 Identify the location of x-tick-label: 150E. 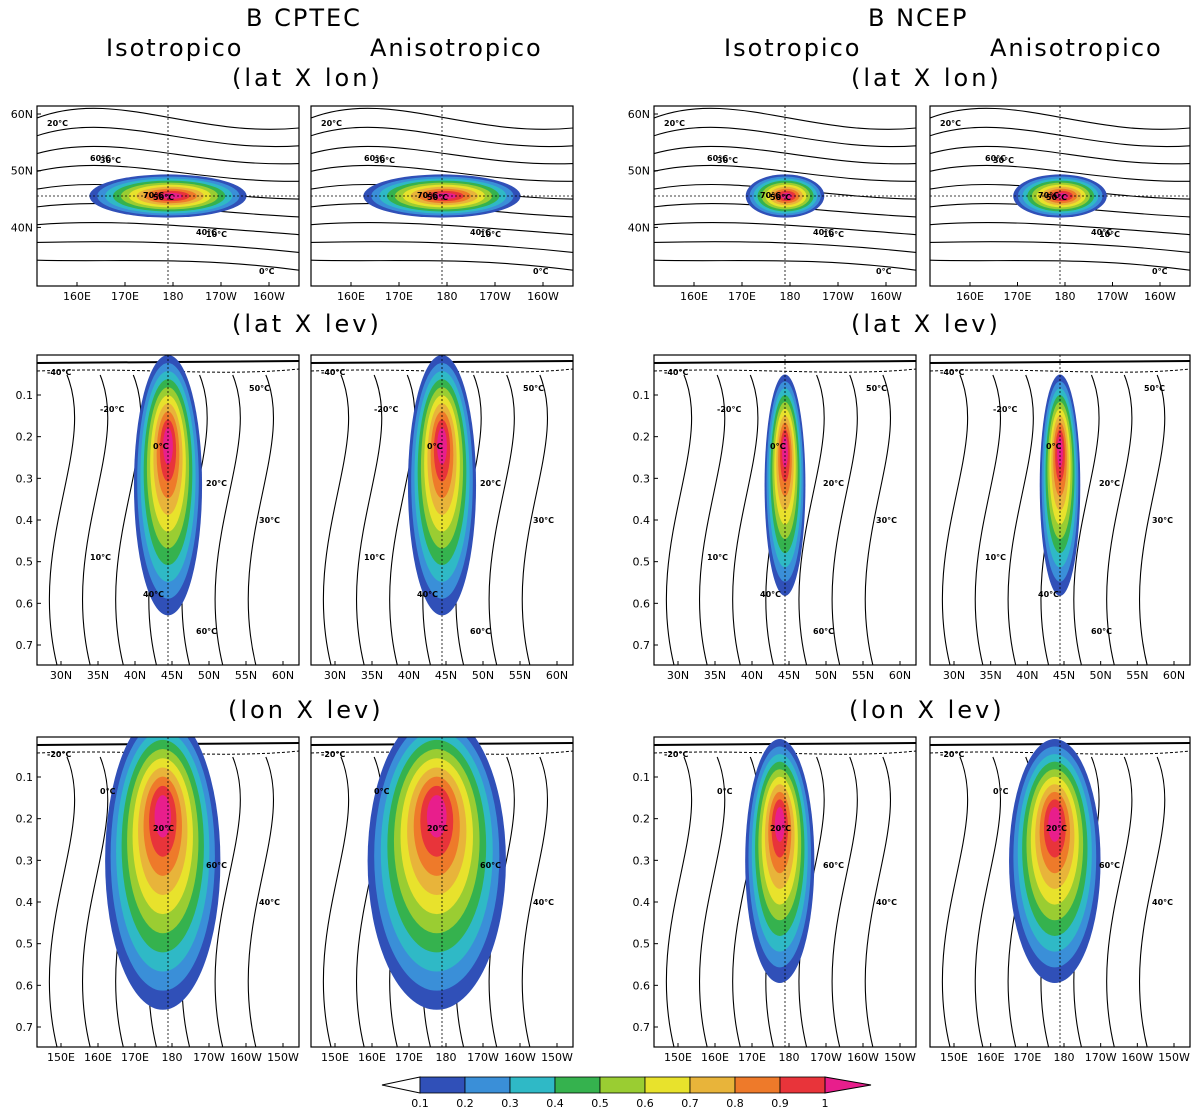
(61, 1057).